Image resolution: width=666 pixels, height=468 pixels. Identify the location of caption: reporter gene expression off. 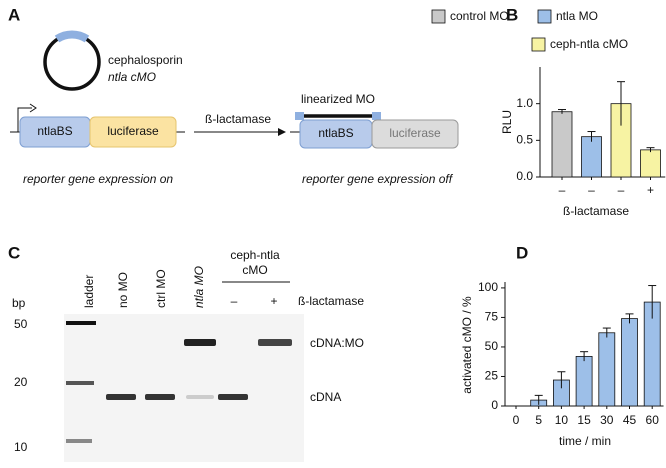
(378, 179).